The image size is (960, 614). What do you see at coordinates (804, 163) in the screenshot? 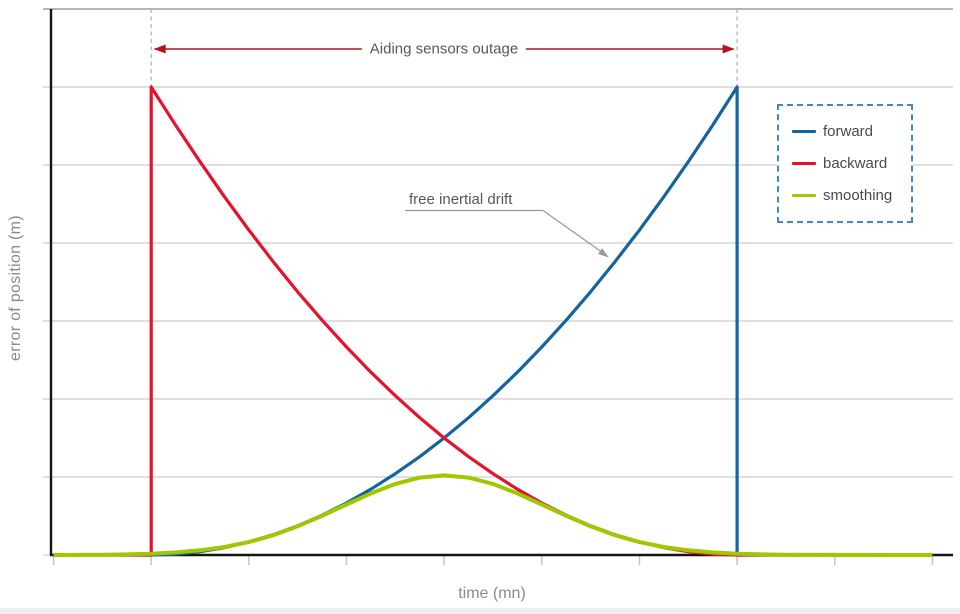
I see `backward-line-swatch` at bounding box center [804, 163].